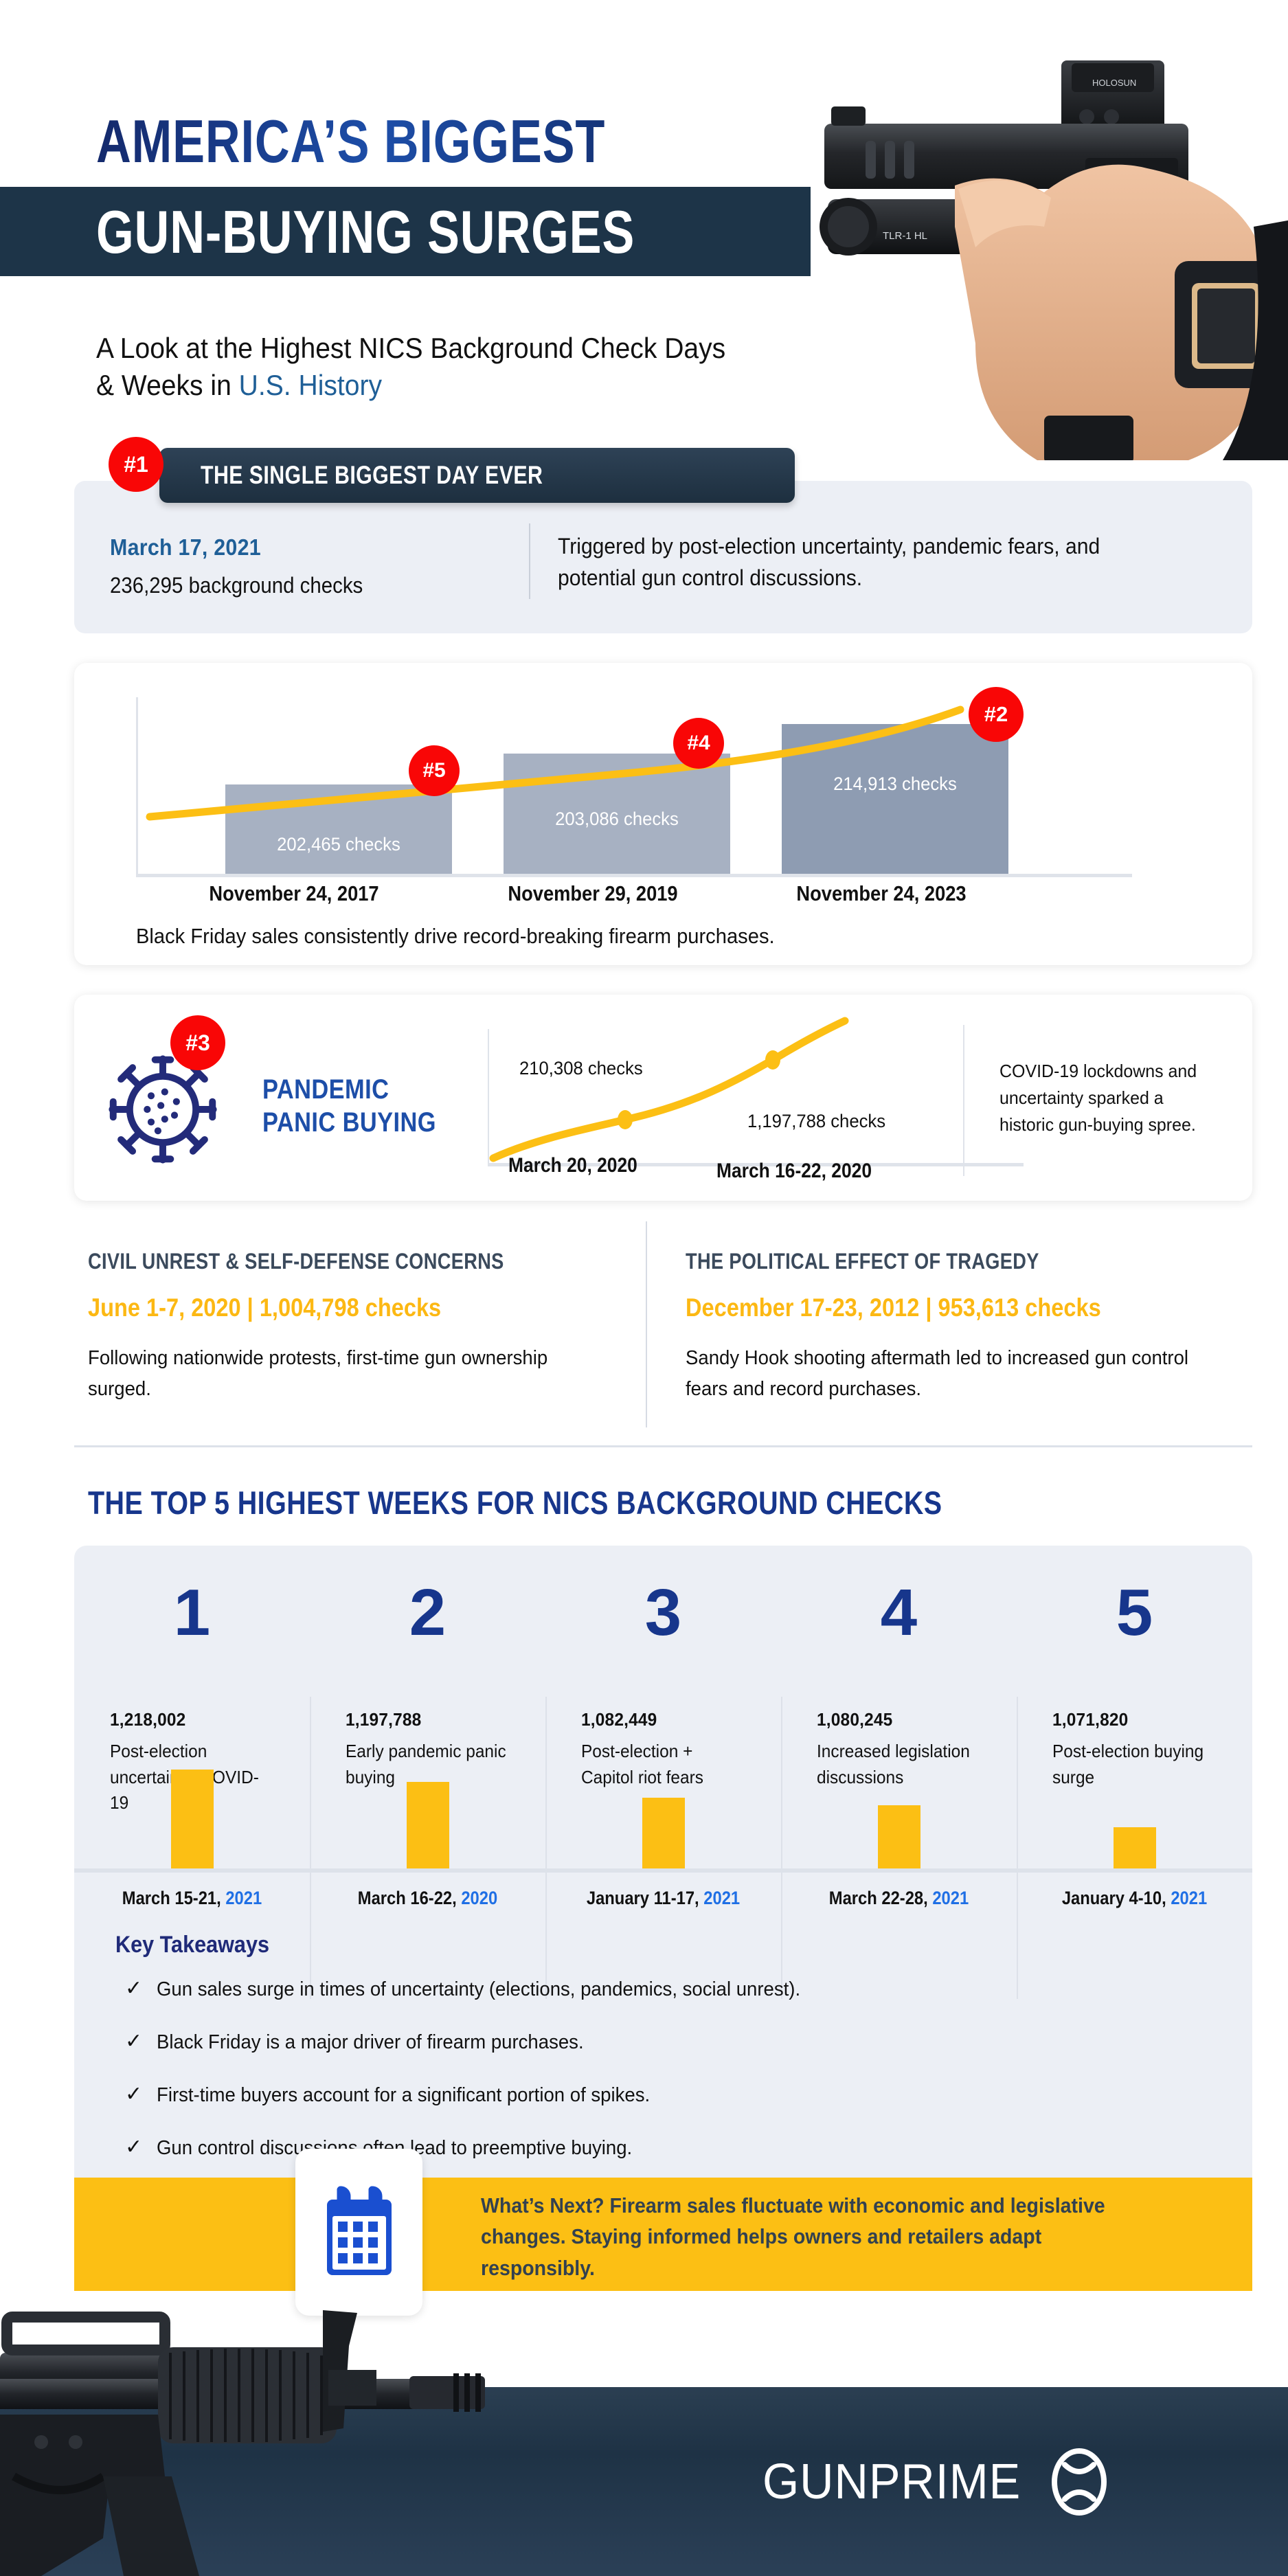 This screenshot has height=2576, width=1288. I want to click on chart-x-axis, so click(634, 875).